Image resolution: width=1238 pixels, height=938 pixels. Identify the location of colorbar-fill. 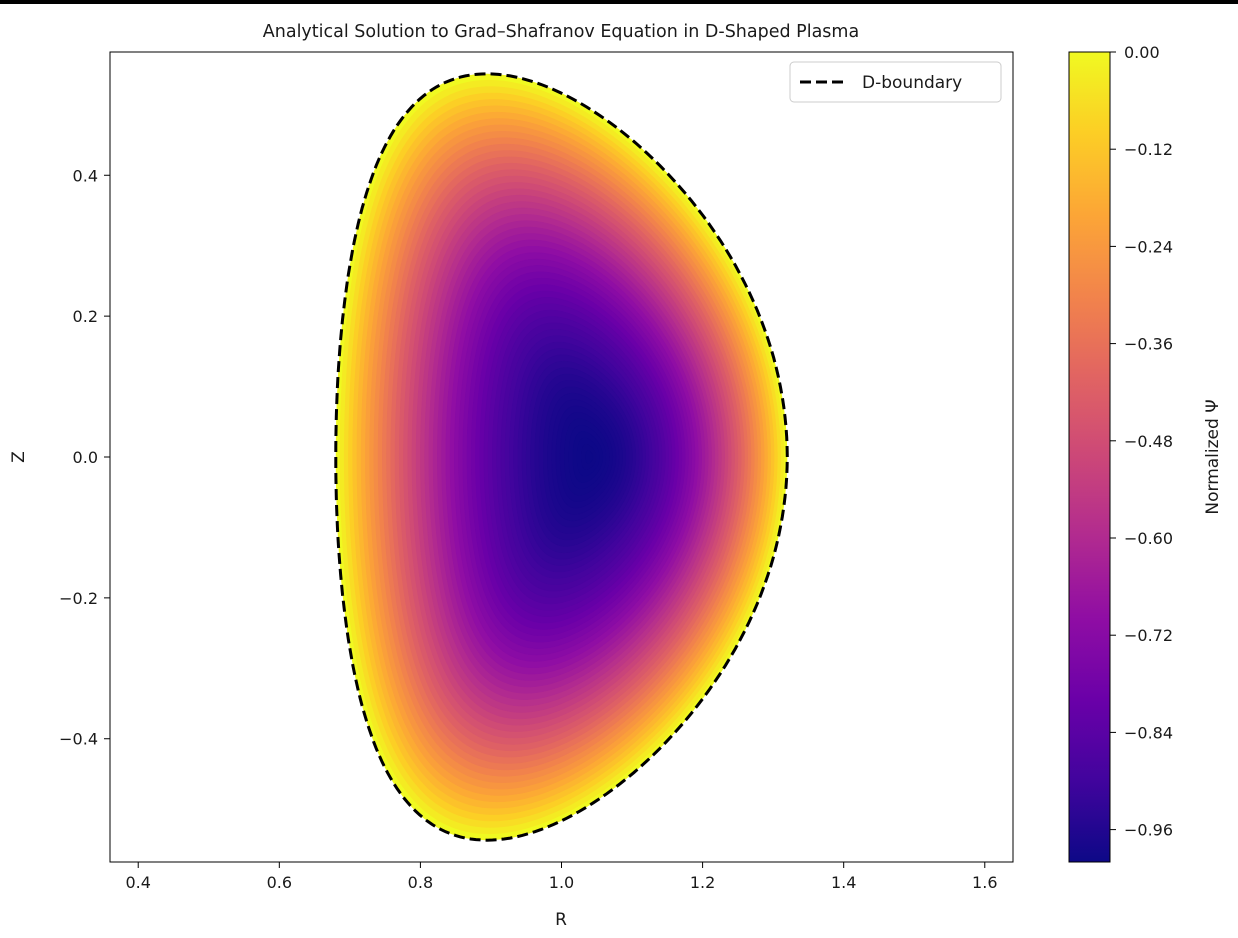
(1089, 457).